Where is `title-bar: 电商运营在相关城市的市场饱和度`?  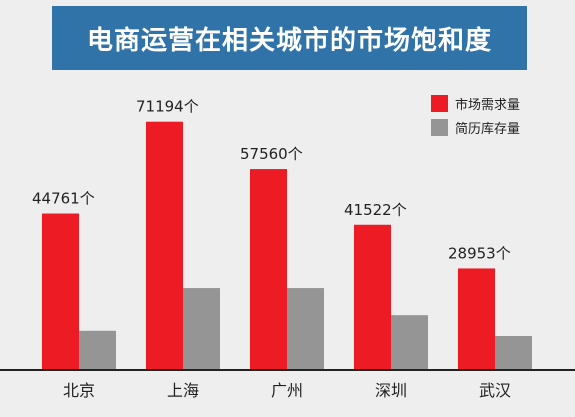
title-bar: 电商运营在相关城市的市场饱和度 is located at coordinates (289, 38).